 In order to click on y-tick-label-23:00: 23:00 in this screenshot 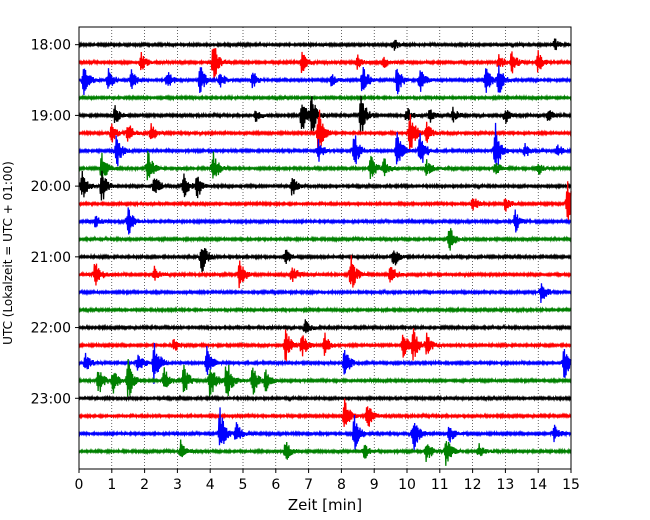, I will do `click(51, 399)`.